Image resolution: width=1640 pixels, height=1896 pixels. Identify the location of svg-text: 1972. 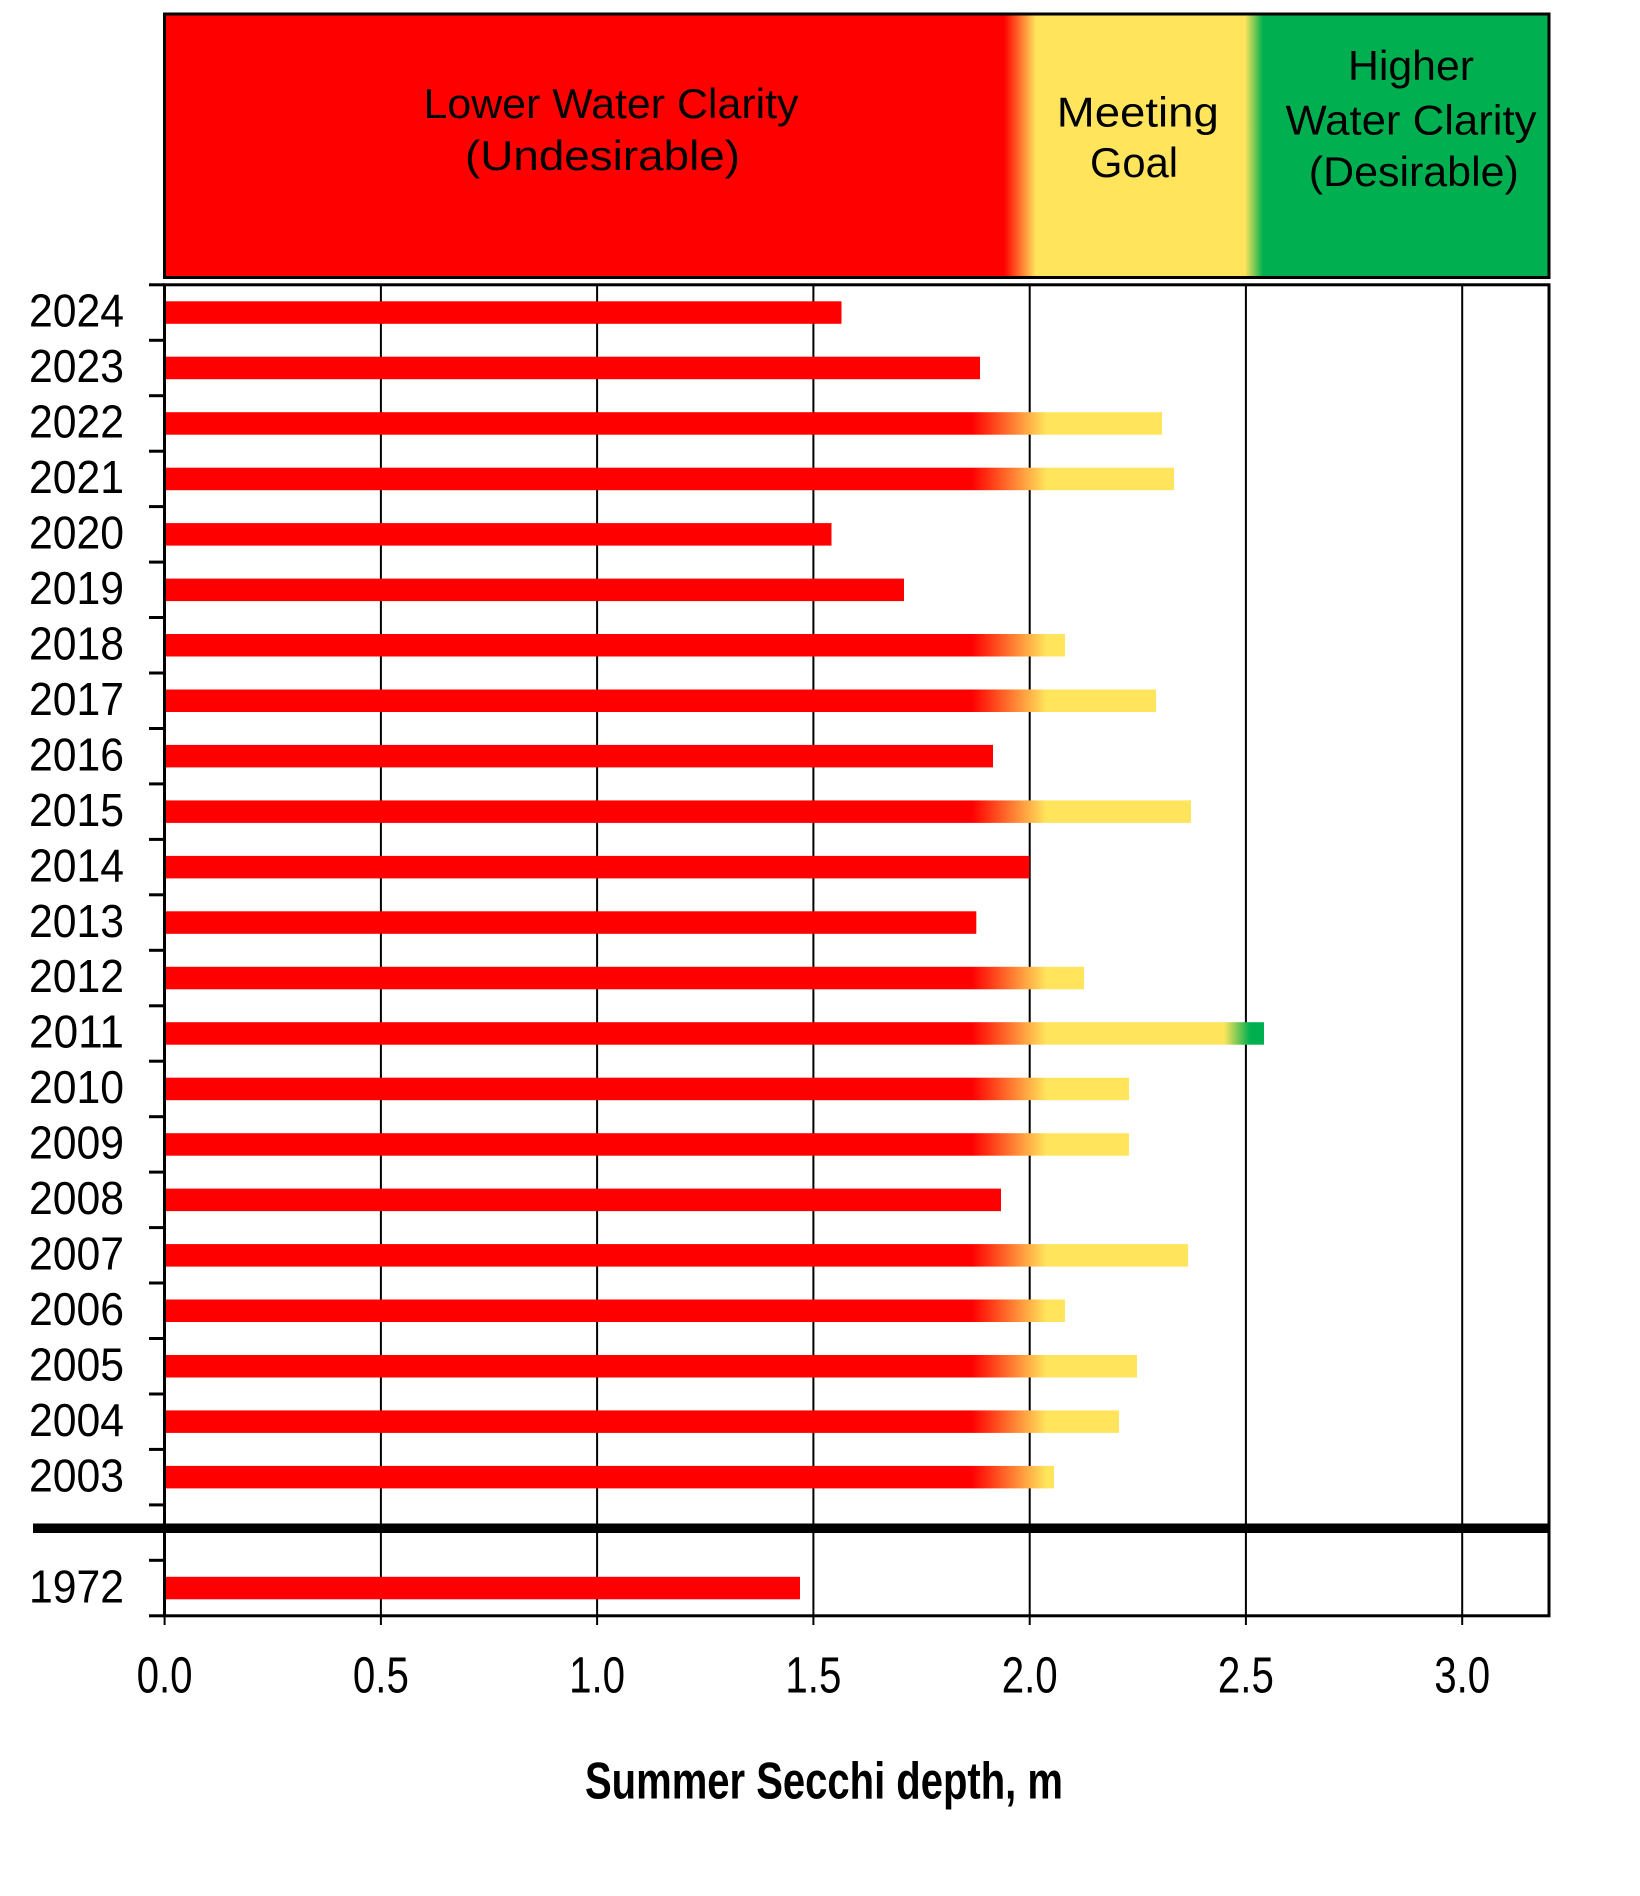
(76, 1586).